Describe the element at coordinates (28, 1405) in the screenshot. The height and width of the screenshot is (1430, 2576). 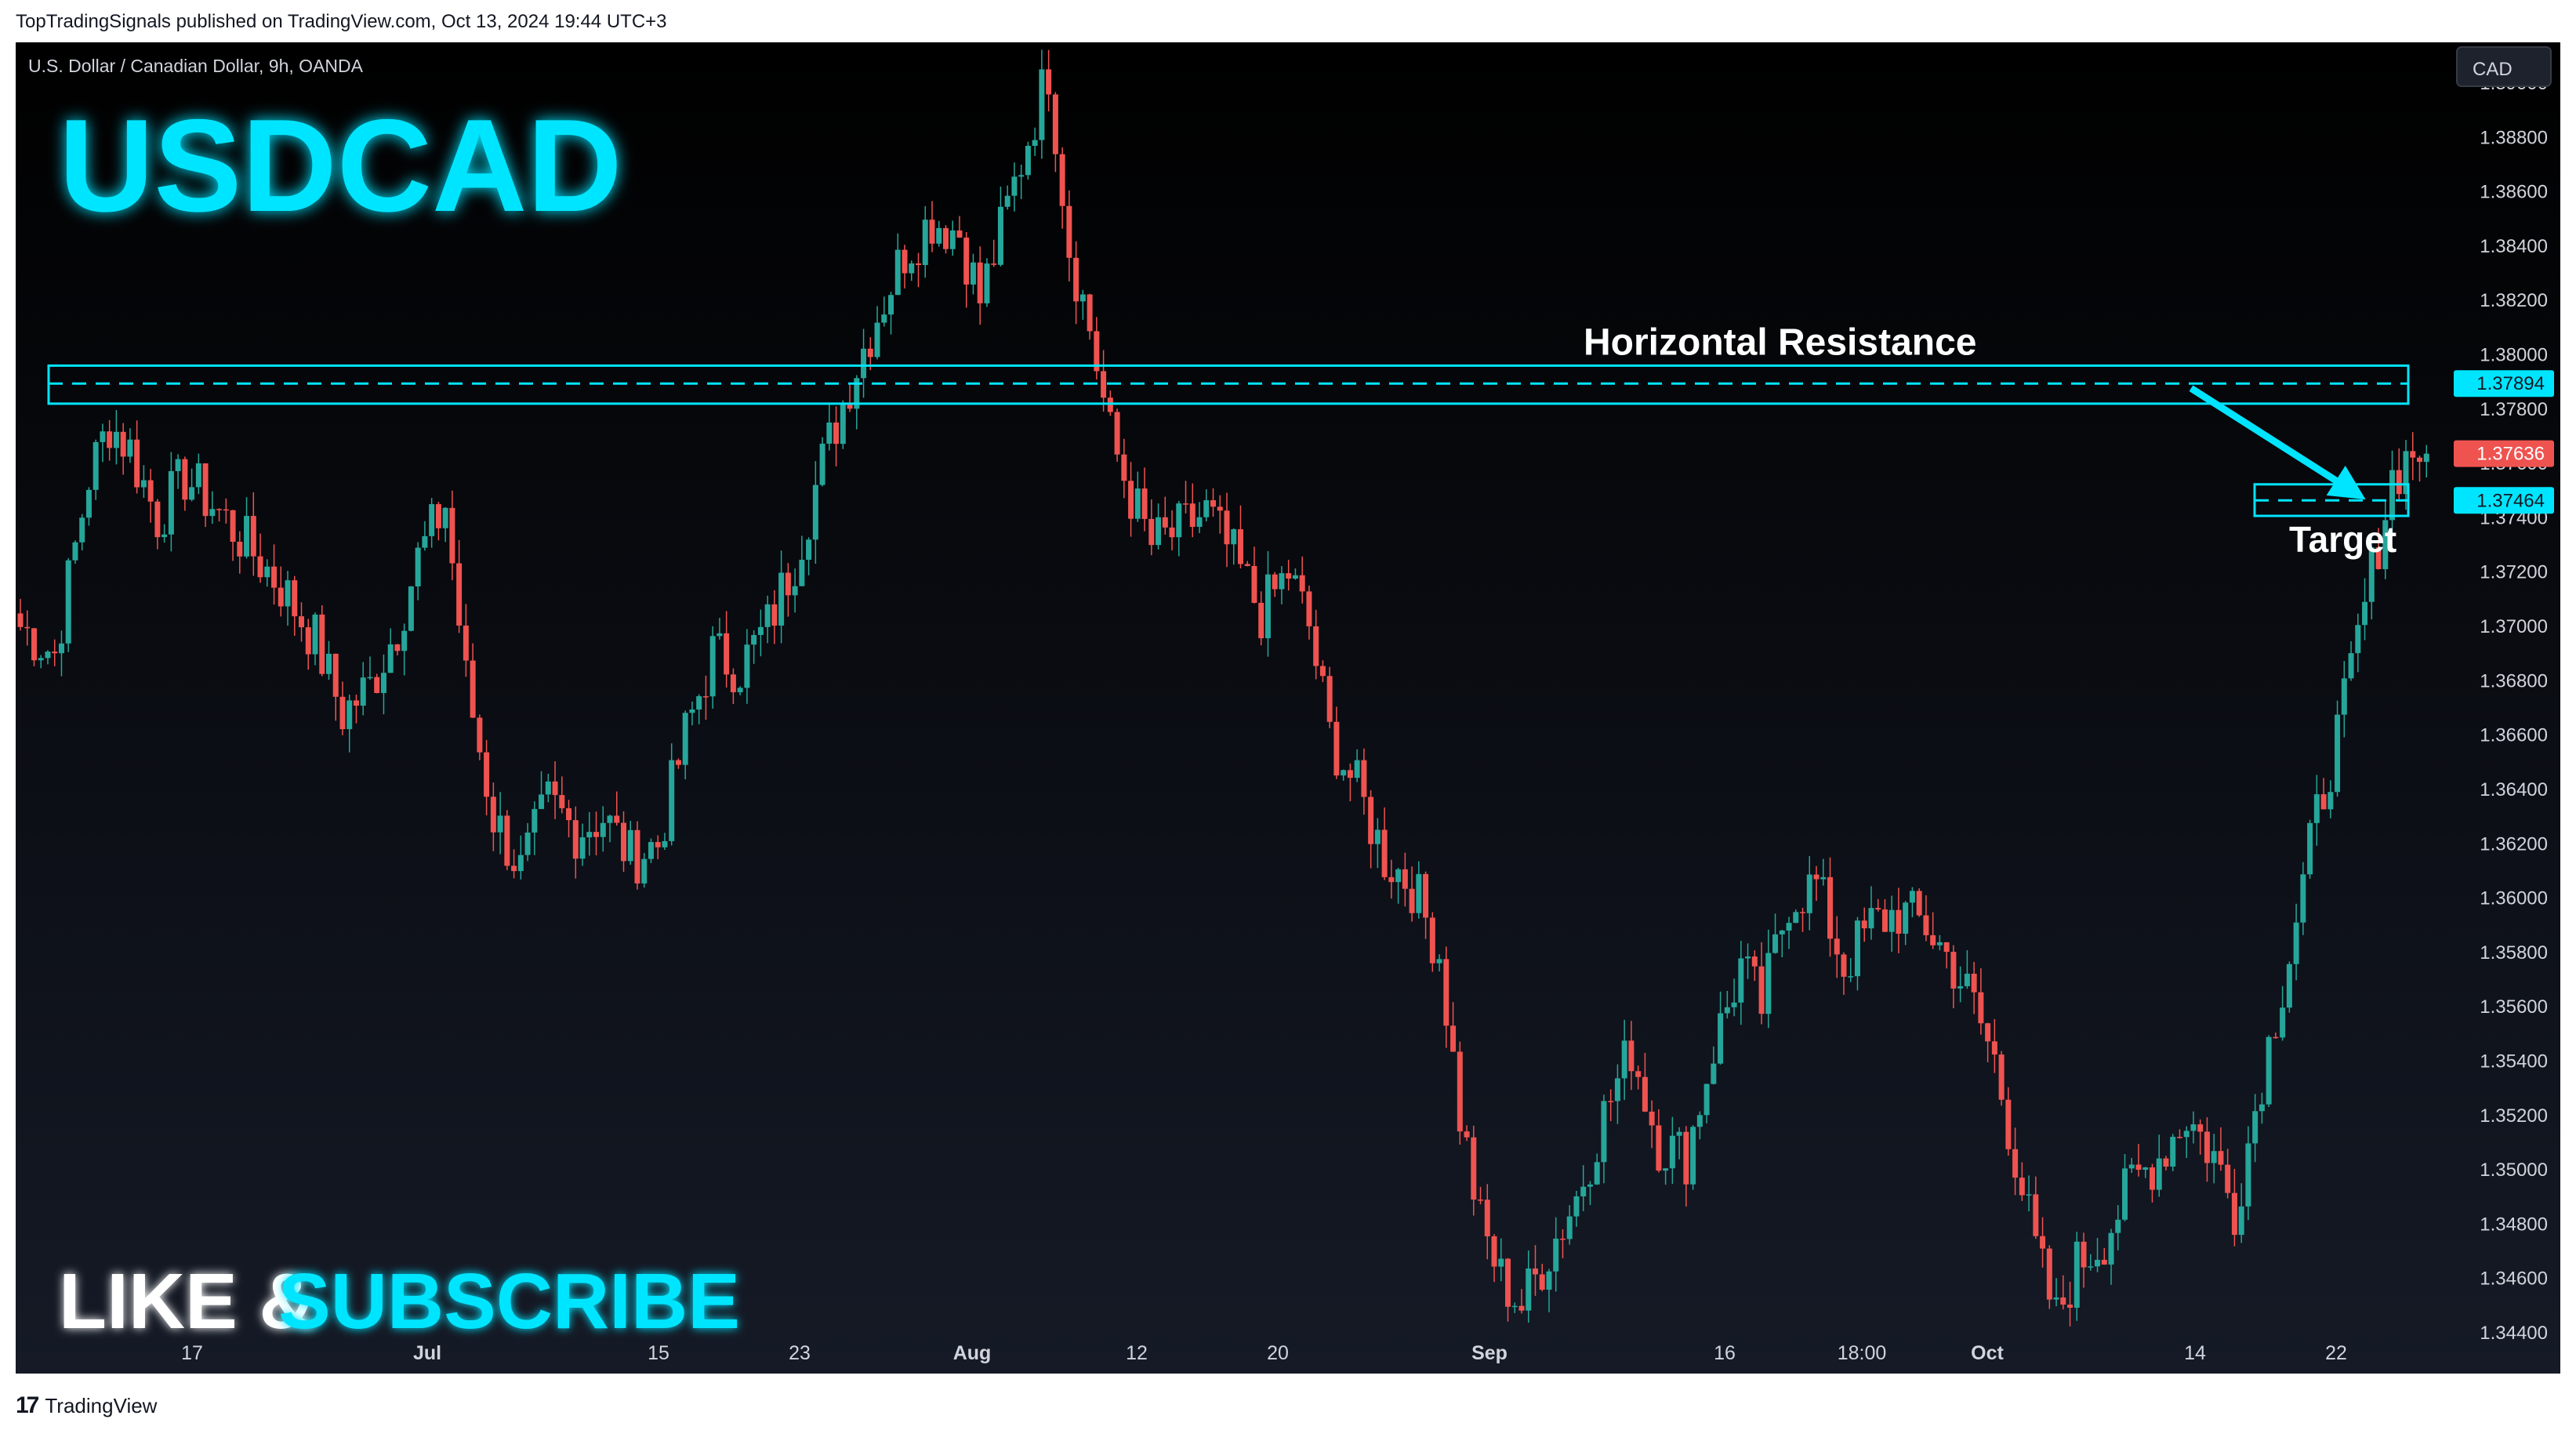
I see `tradingview-logo-icon: 17` at that location.